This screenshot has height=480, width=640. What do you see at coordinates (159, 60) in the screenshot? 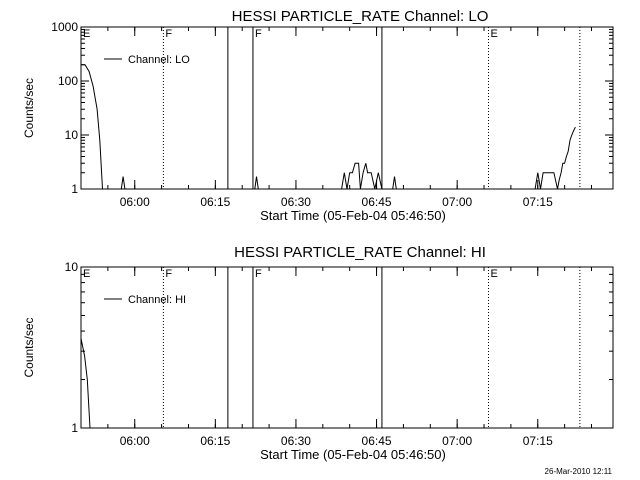
I see `legend-label: Channel: LO` at bounding box center [159, 60].